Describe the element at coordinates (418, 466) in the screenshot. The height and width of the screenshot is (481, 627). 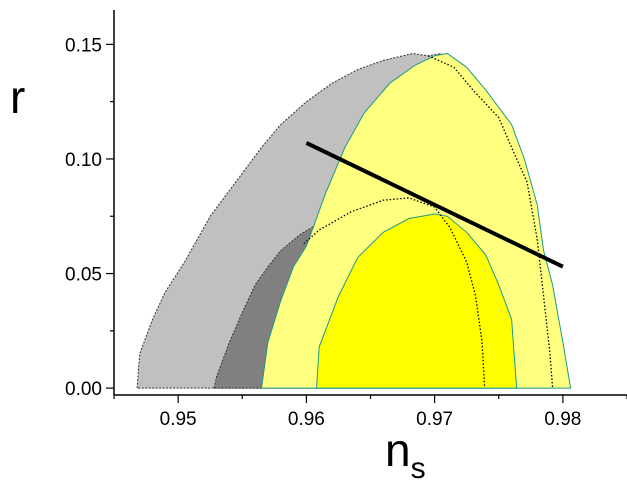
I see `x-axis-label-subscript: s` at that location.